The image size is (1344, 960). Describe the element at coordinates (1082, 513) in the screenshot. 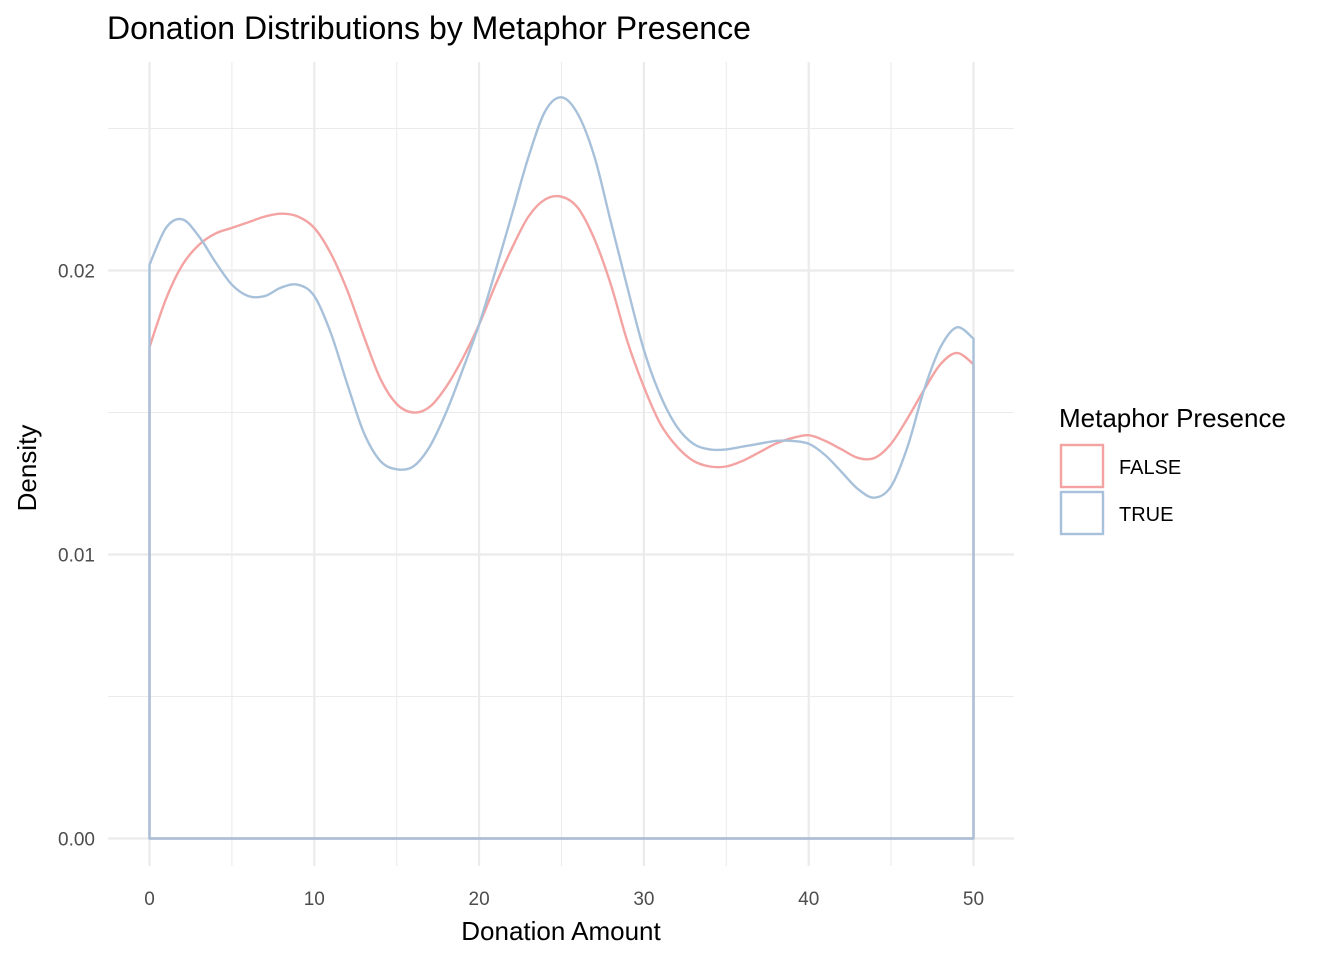

I see `legend-key-true` at that location.